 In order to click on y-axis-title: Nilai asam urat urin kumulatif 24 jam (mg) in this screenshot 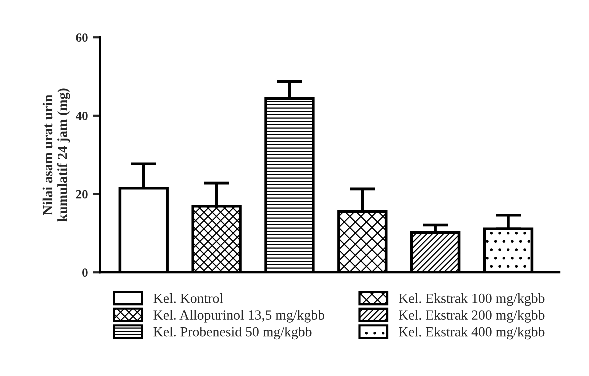, I will do `click(56, 155)`.